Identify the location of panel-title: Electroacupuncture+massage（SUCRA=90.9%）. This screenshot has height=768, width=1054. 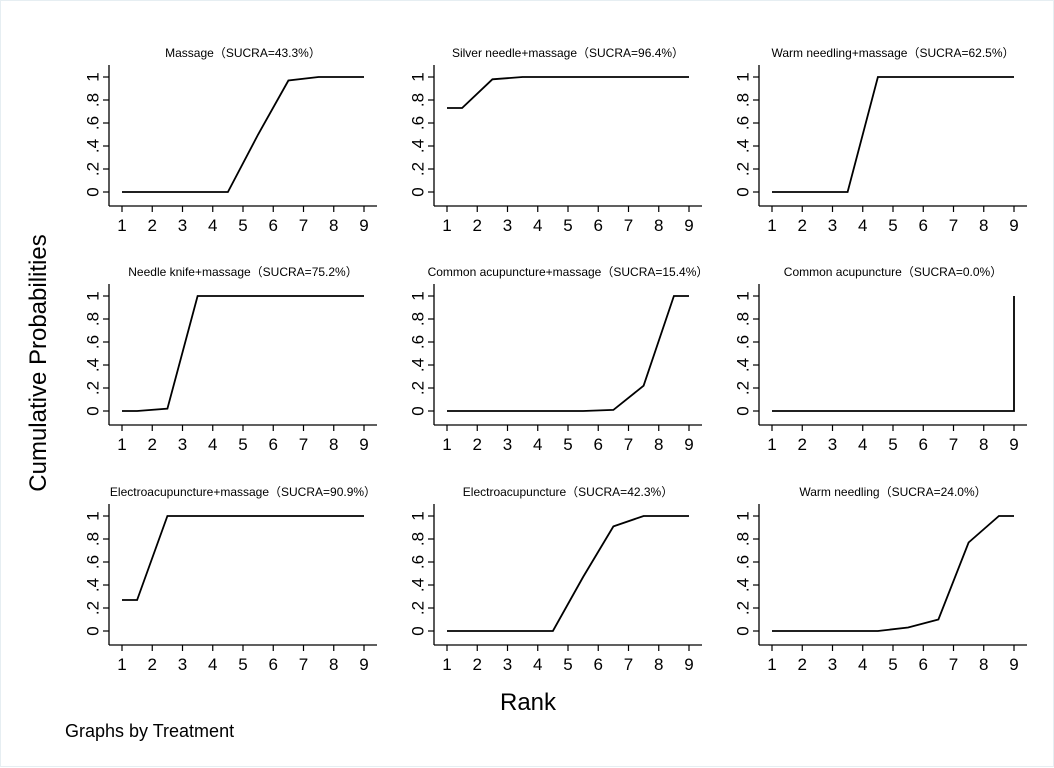
(243, 492).